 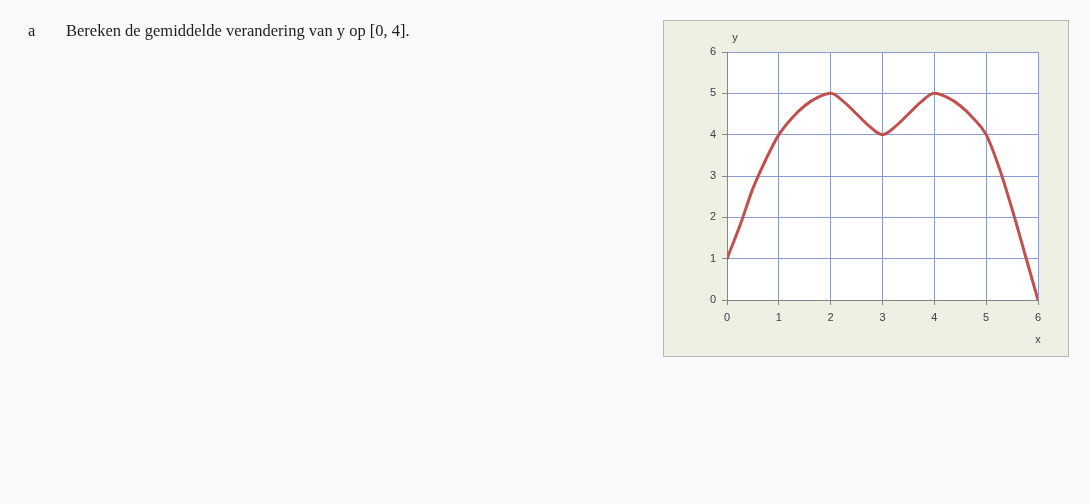 What do you see at coordinates (727, 316) in the screenshot?
I see `x-tick-label: 0` at bounding box center [727, 316].